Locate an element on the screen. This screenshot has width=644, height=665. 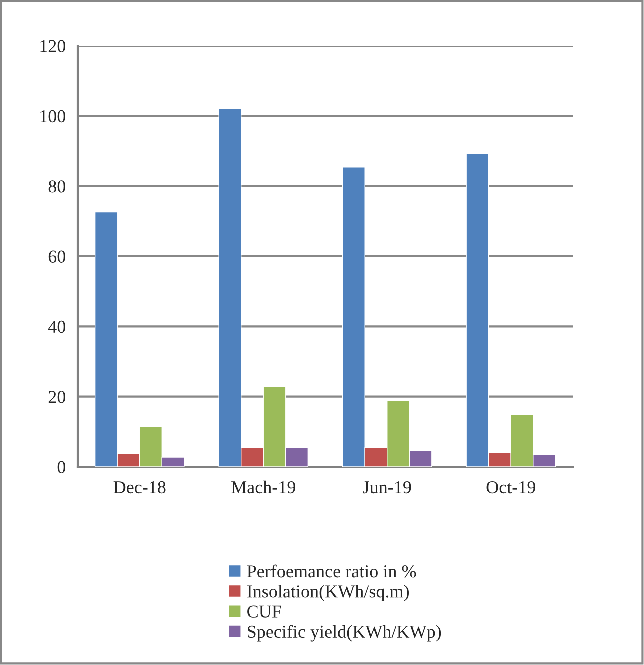
legend-label: Specific yield(KWh/KWp) is located at coordinates (345, 633).